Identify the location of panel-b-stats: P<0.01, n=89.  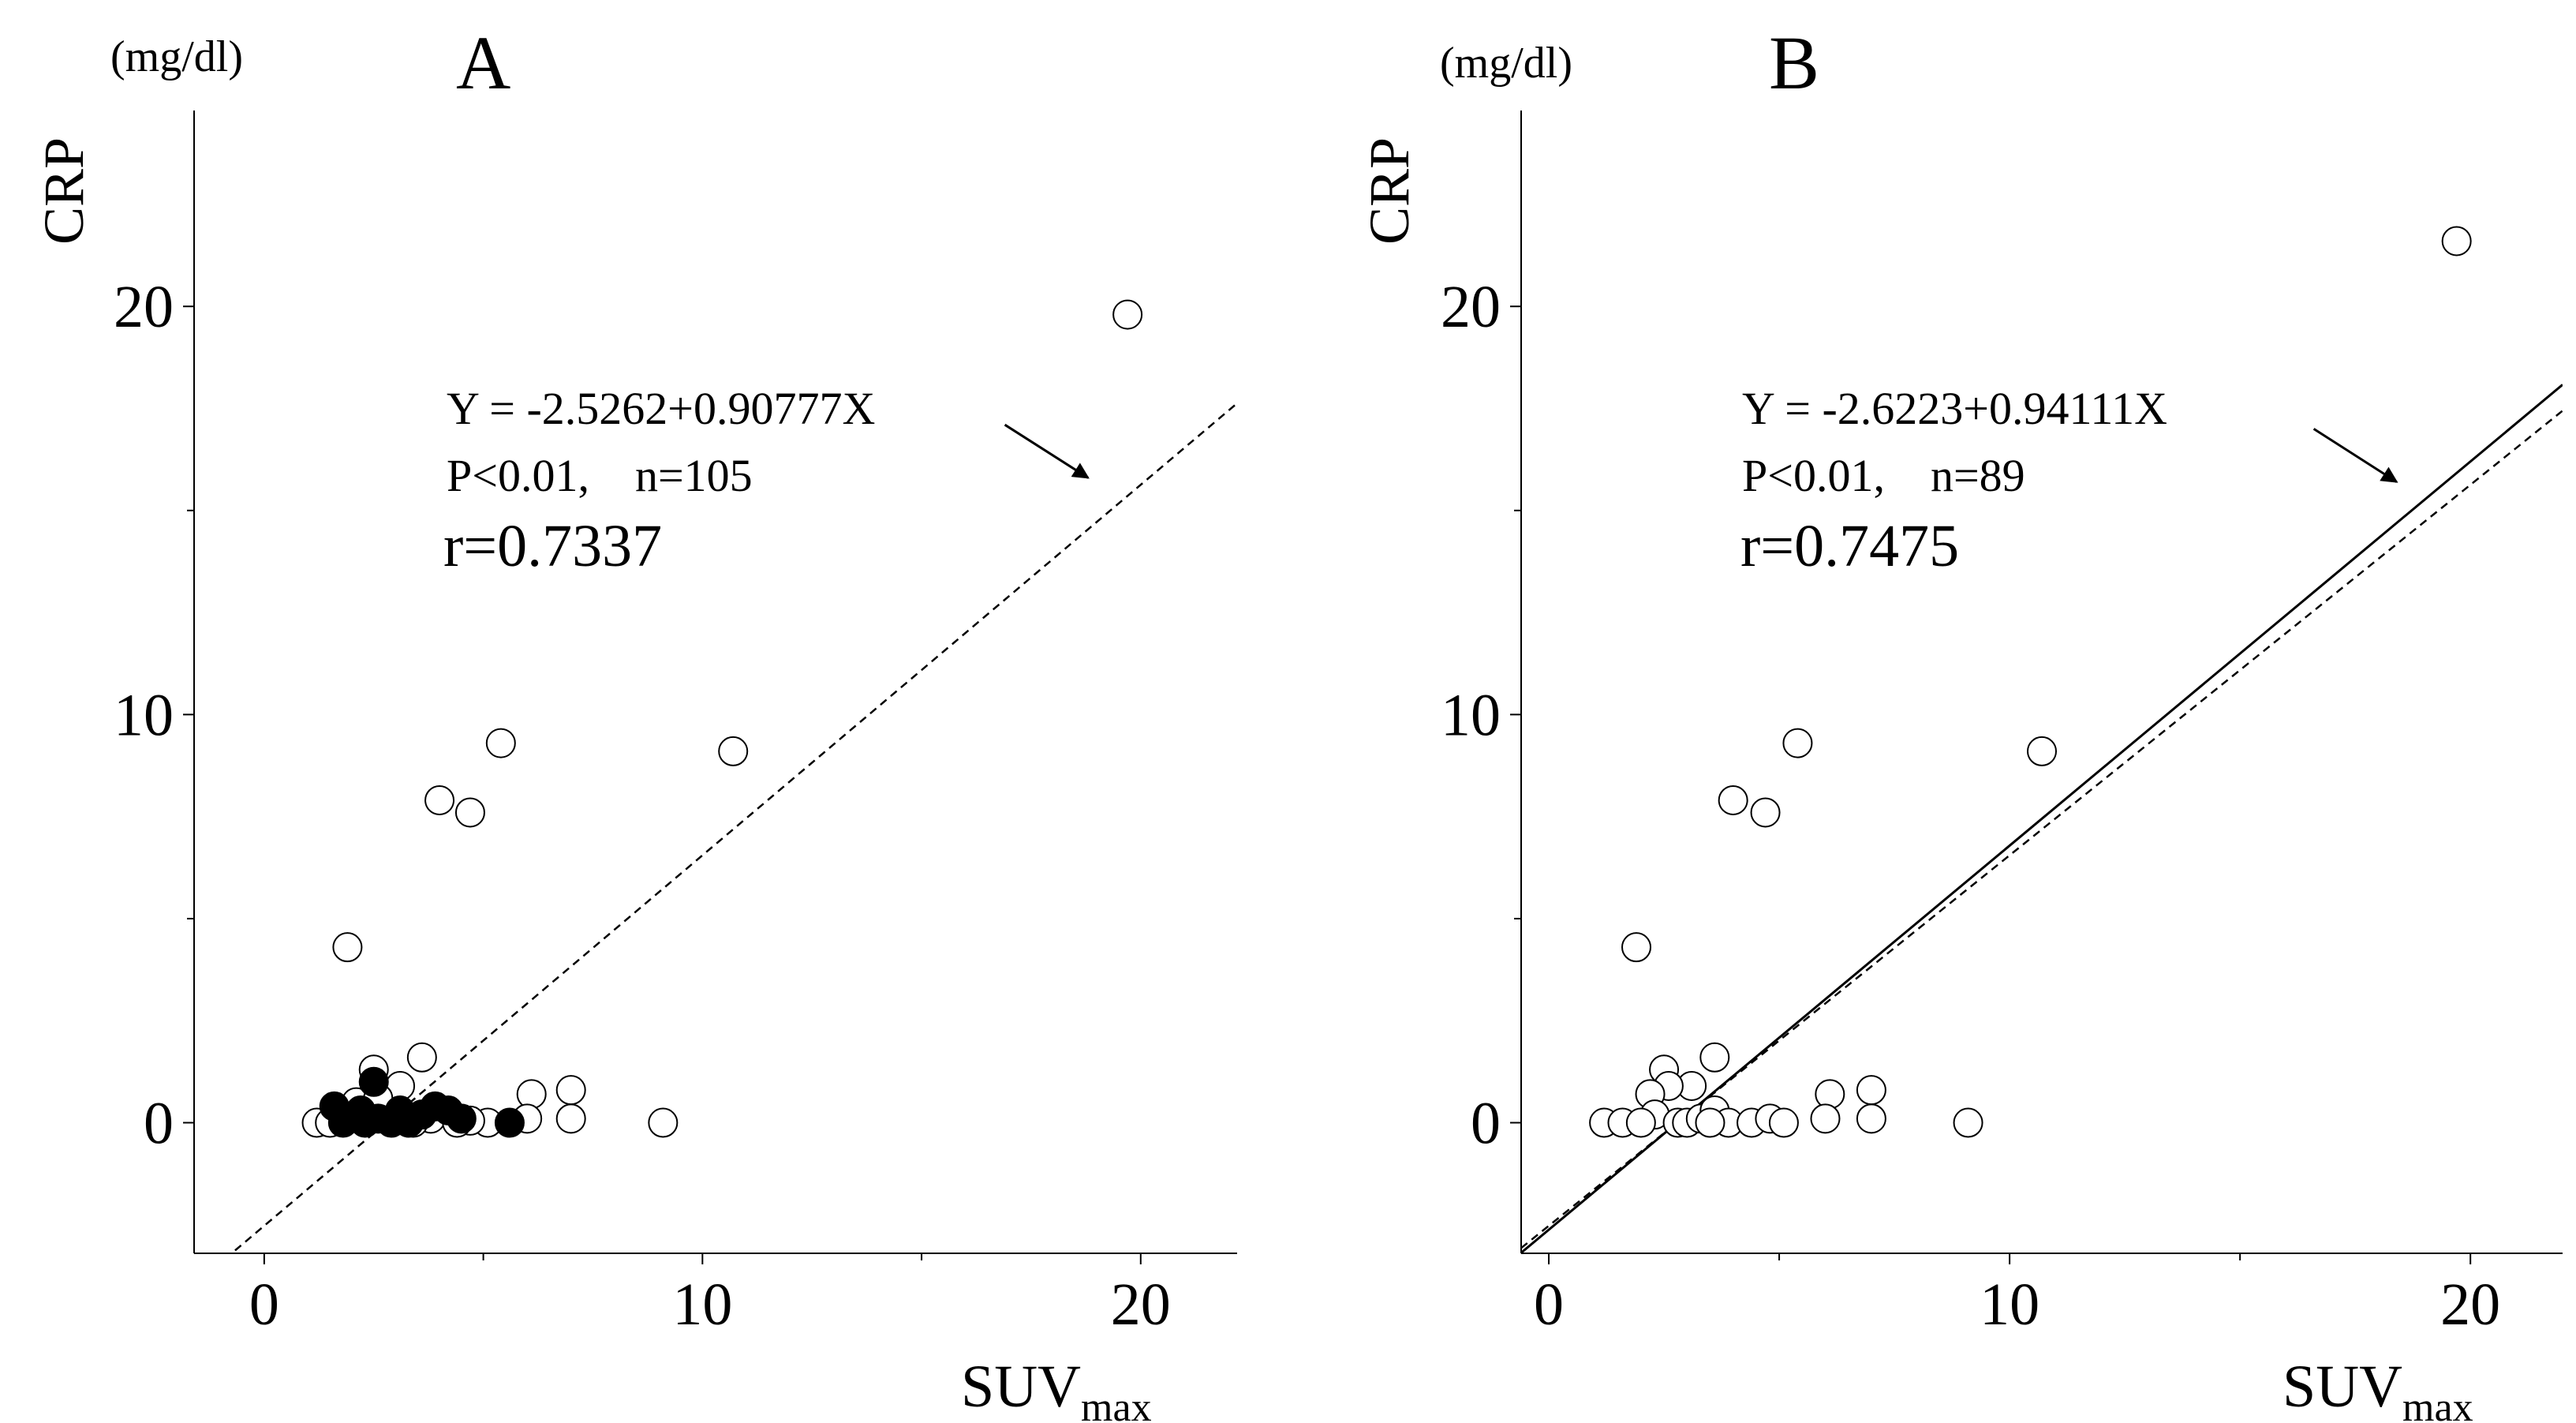
(1883, 475).